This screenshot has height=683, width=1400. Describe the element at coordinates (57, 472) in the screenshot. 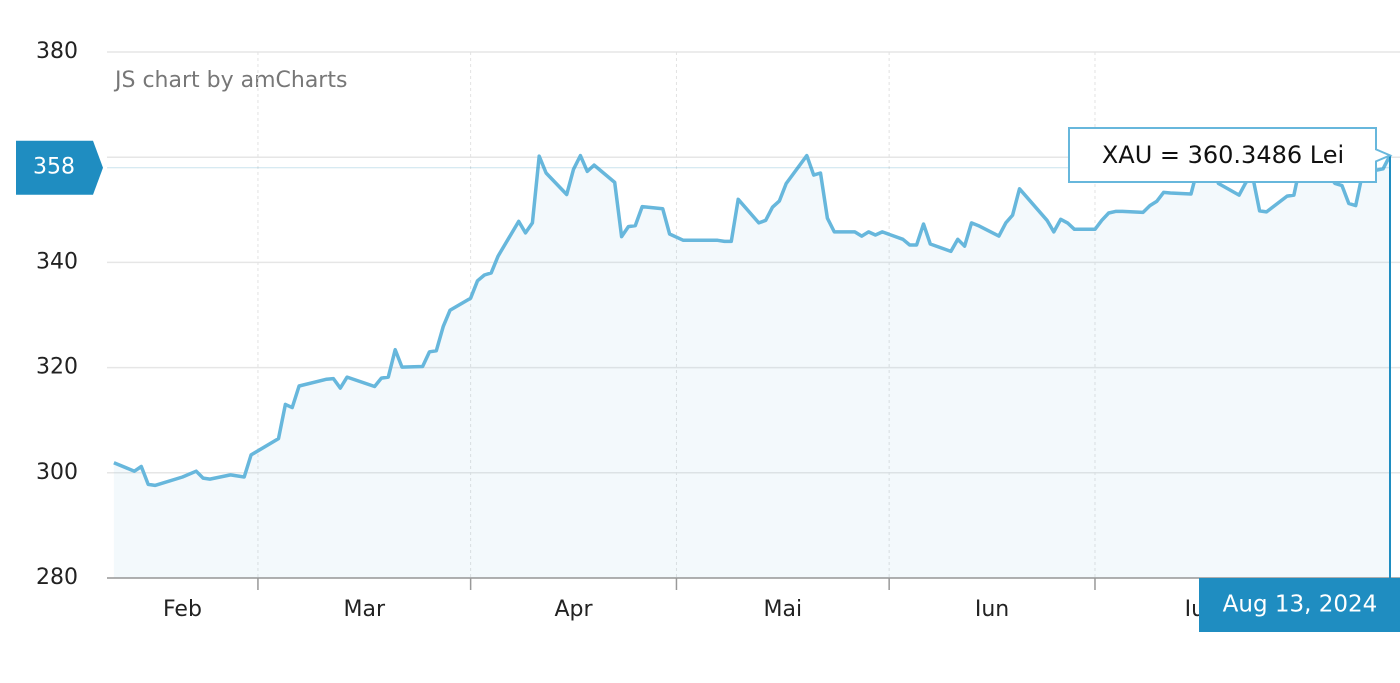

I see `y-tick-label: 300` at that location.